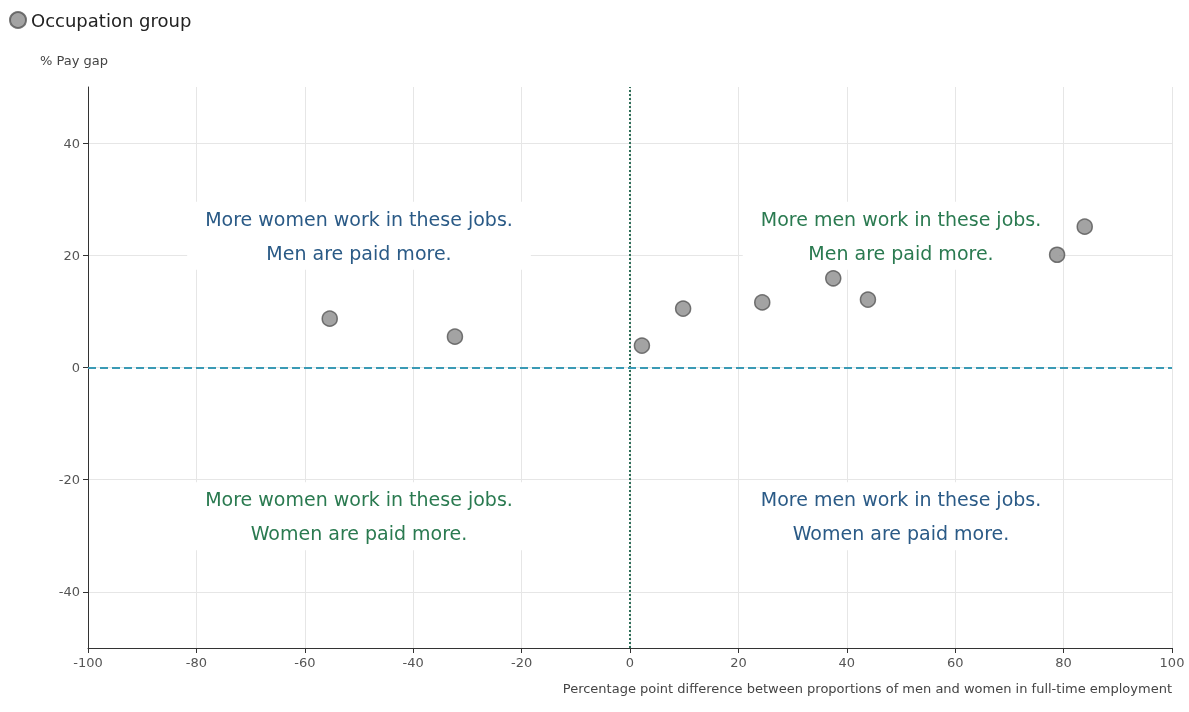 The image size is (1189, 712). Describe the element at coordinates (901, 235) in the screenshot. I see `annotation: More men work in these jobs. Men are paid more.` at that location.